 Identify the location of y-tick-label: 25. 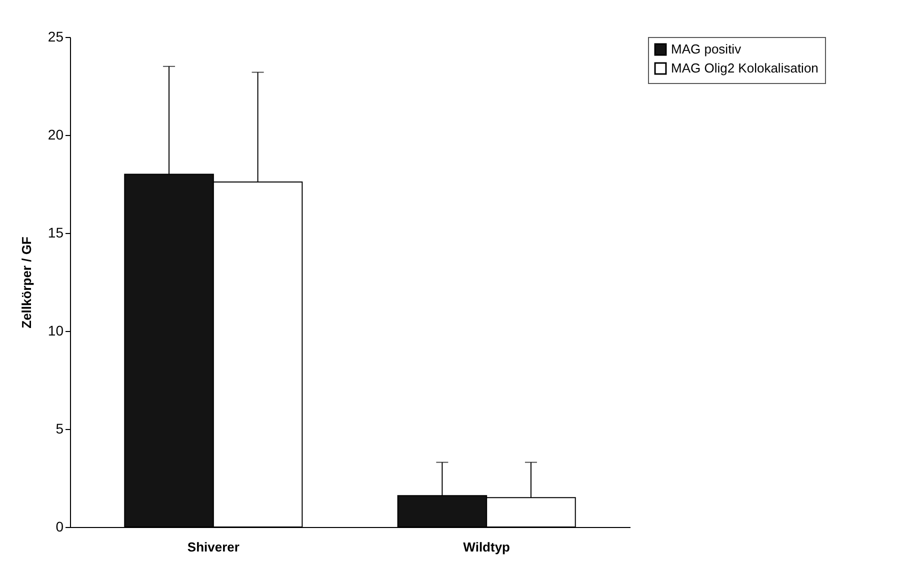
(56, 36).